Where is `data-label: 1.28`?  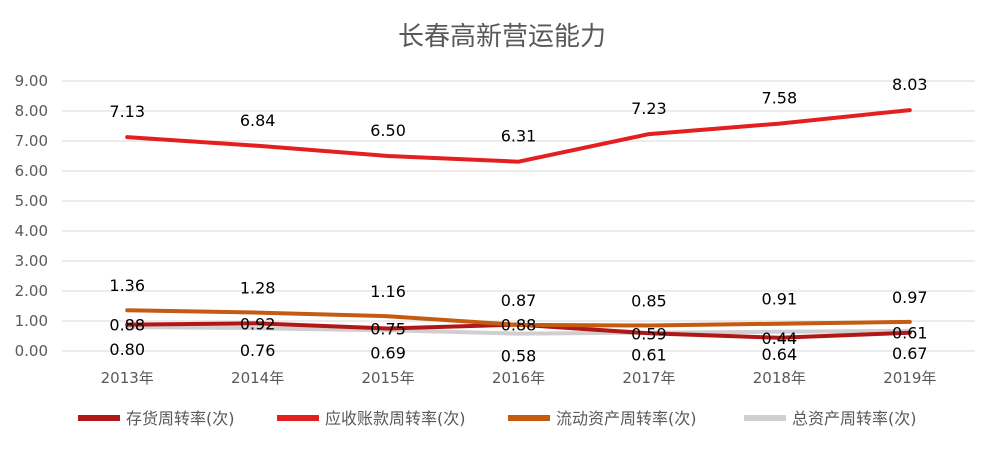
data-label: 1.28 is located at coordinates (258, 288).